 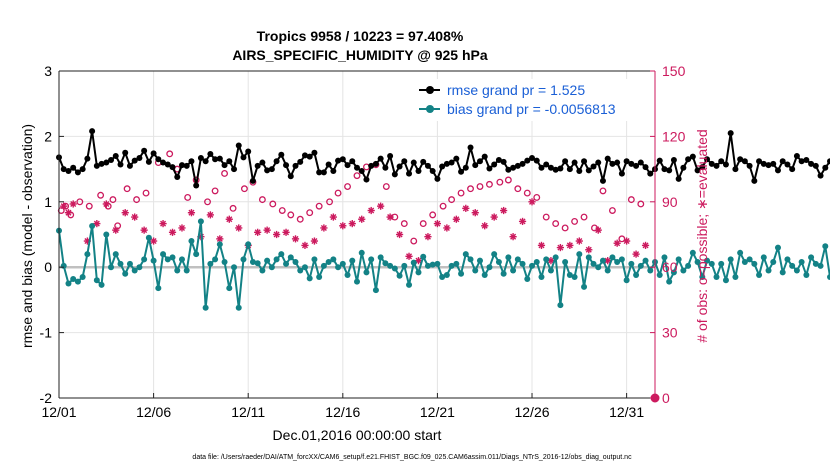 What do you see at coordinates (342, 412) in the screenshot?
I see `x-tick-label-3: 12/16` at bounding box center [342, 412].